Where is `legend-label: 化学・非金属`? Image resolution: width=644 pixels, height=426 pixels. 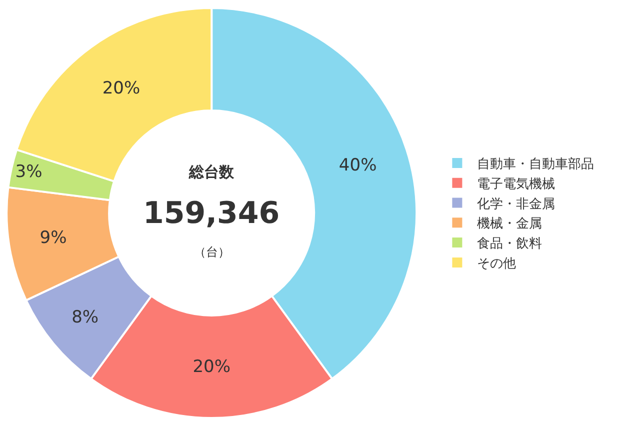 legend-label: 化学・非金属 is located at coordinates (516, 204).